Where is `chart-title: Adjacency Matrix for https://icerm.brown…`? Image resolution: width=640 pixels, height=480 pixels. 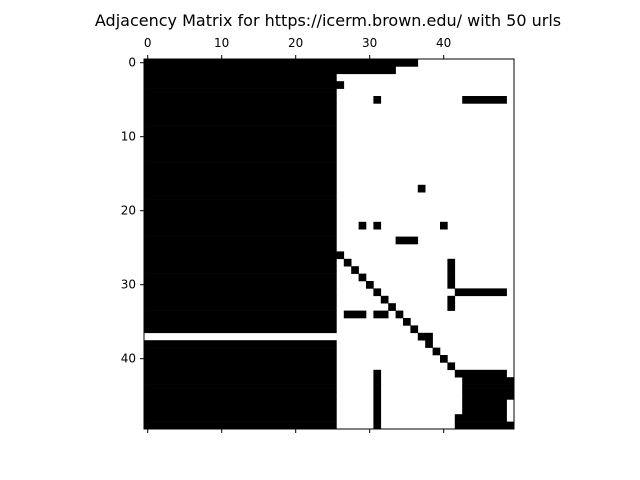 chart-title: Adjacency Matrix for https://icerm.brown… is located at coordinates (328, 20).